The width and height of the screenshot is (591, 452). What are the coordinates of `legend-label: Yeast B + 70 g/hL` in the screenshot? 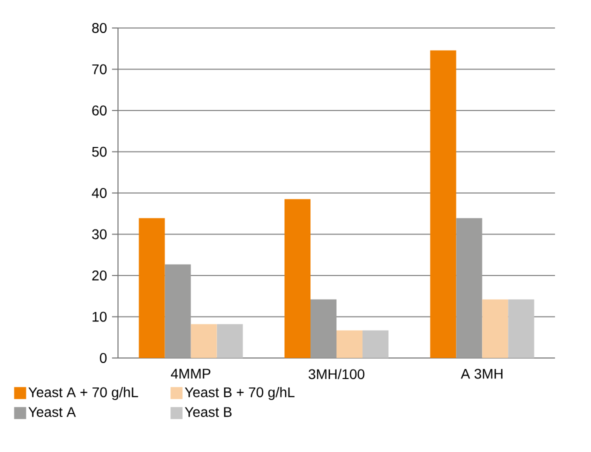 It's located at (239, 393).